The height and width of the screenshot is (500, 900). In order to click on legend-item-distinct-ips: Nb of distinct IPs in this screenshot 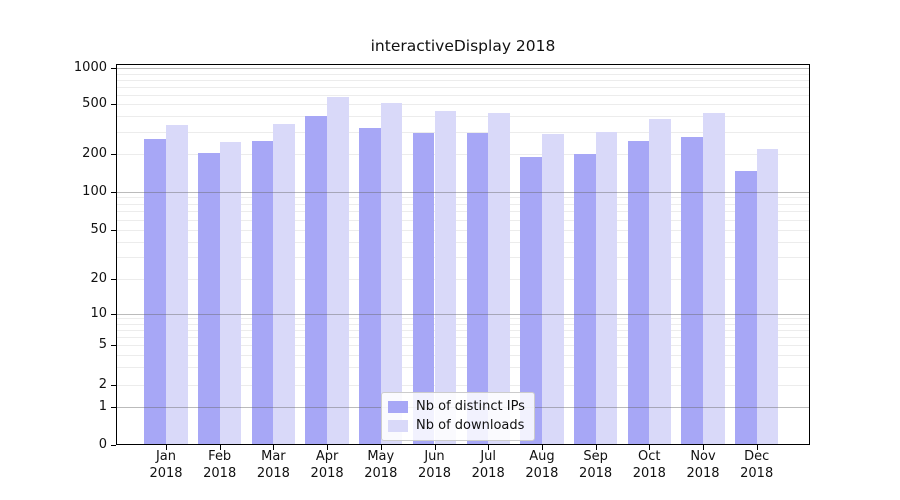, I will do `click(456, 406)`.